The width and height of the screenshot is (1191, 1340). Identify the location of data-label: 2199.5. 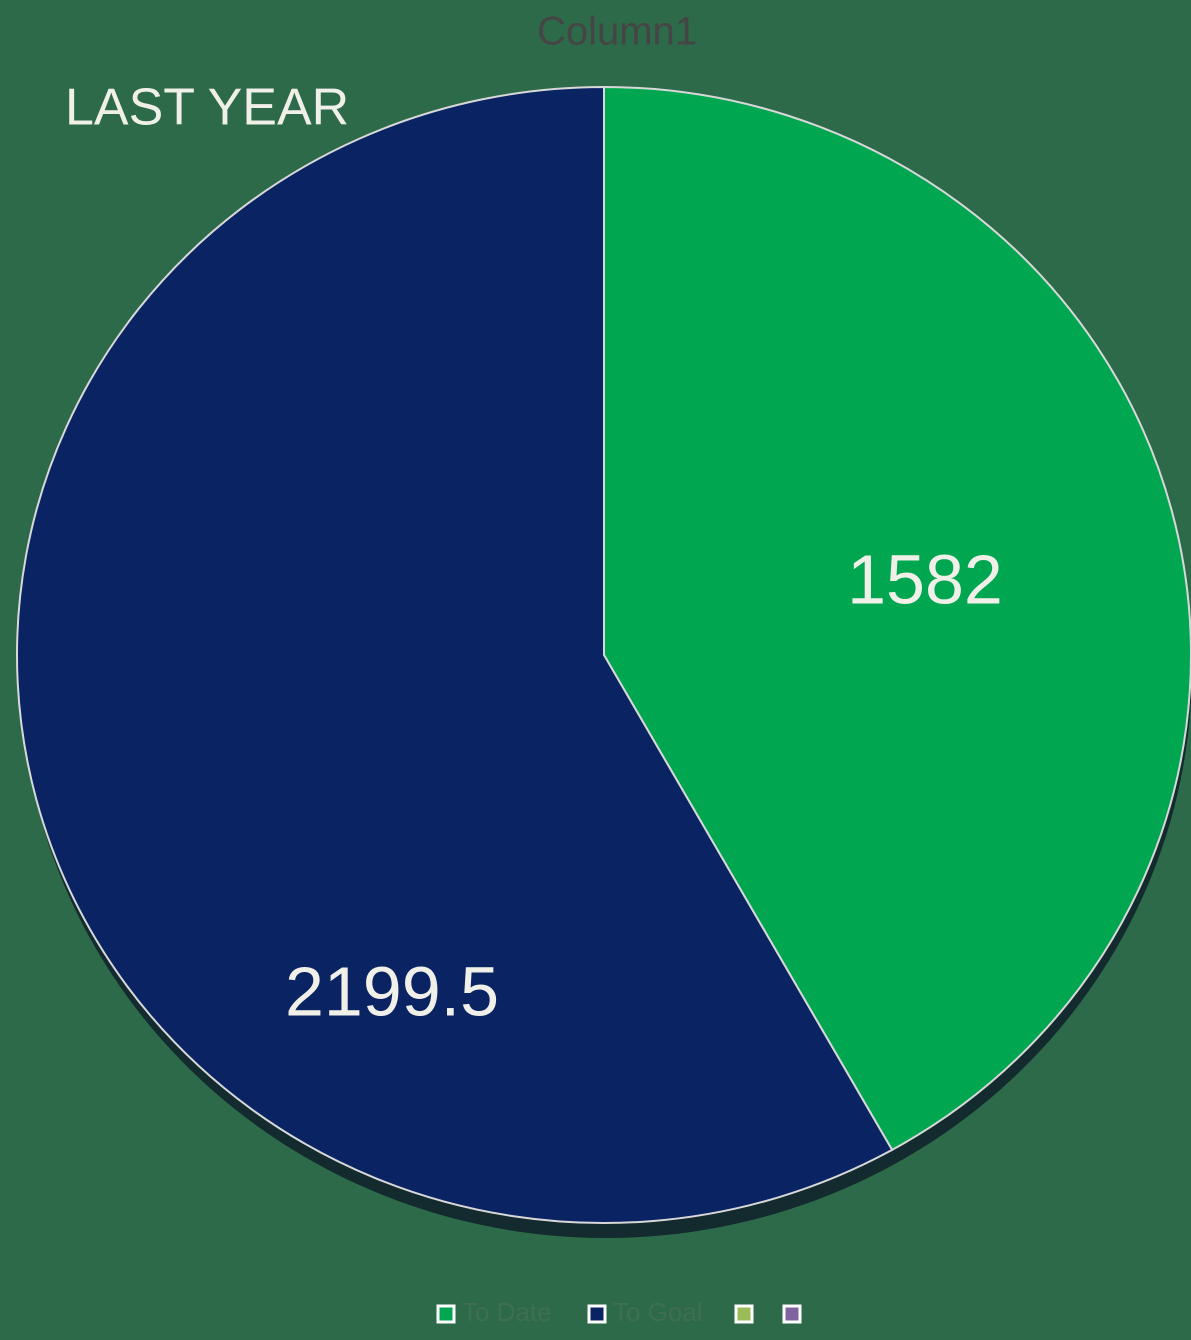
(392, 991).